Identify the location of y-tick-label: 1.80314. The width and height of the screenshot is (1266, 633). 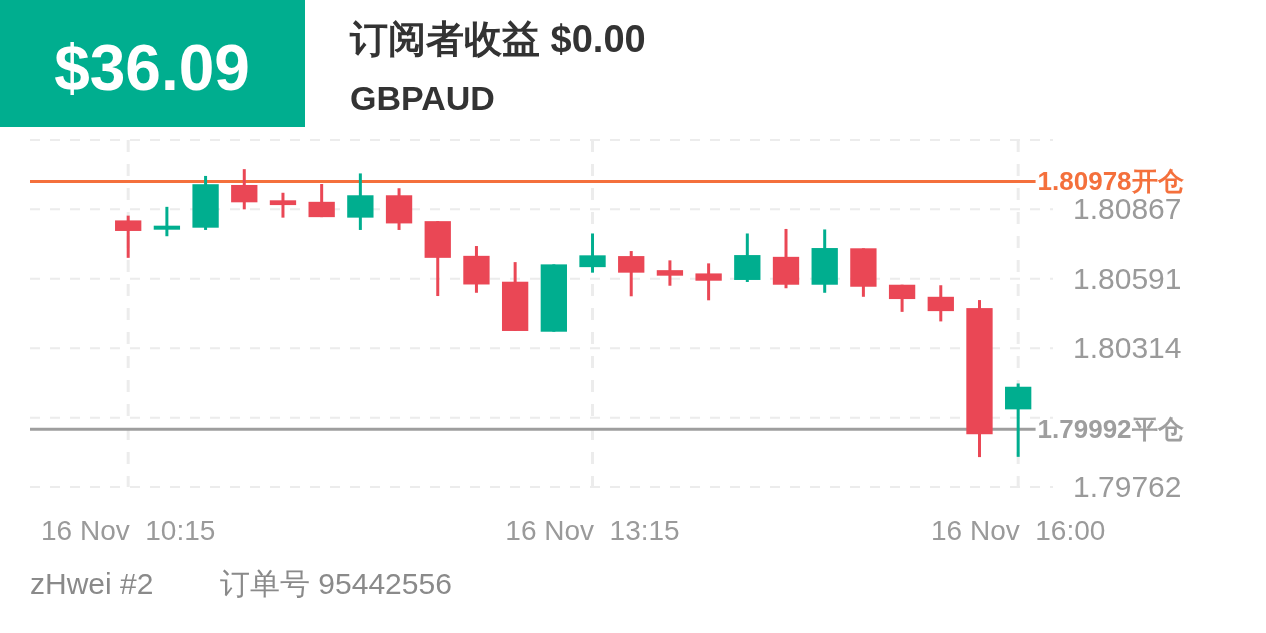
(1127, 348).